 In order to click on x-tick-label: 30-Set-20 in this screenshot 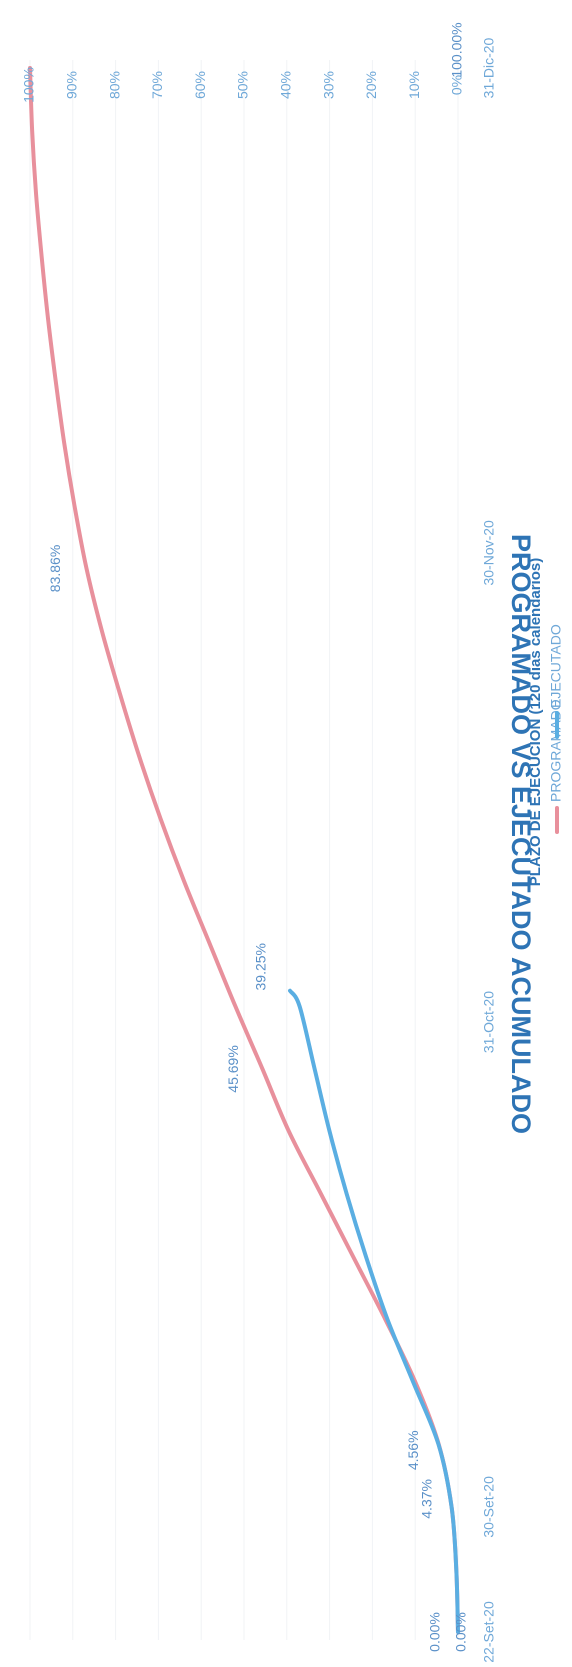, I will do `click(489, 1507)`.